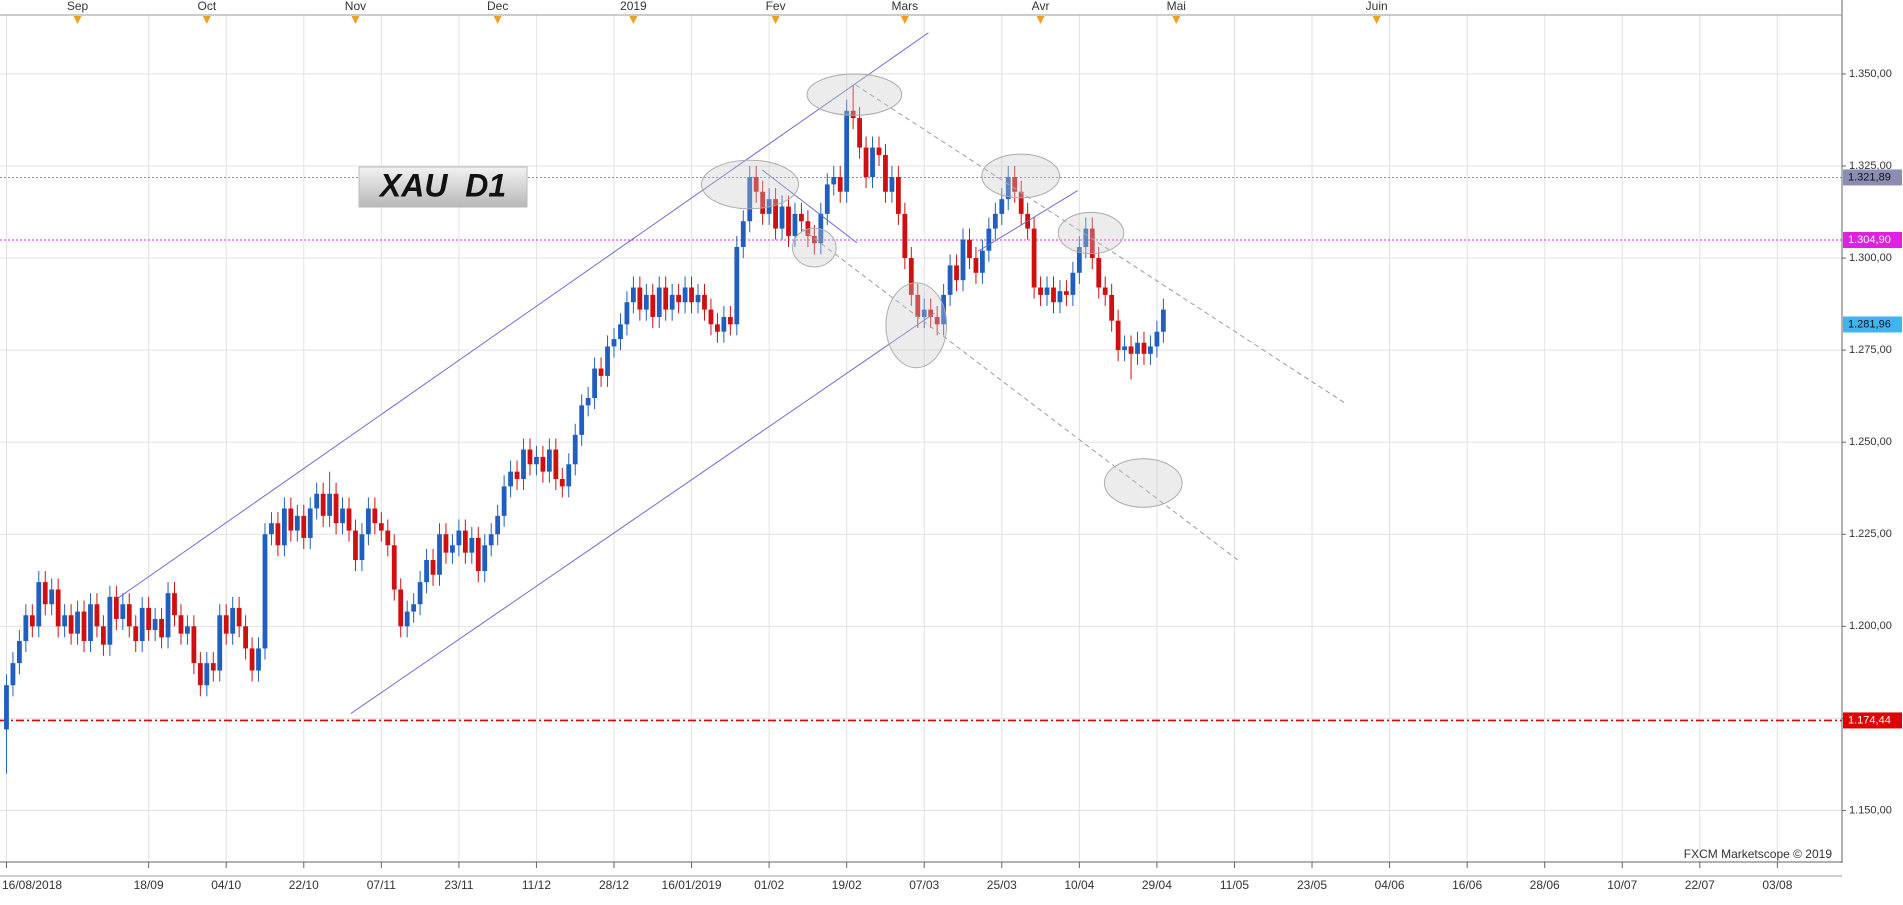 The image size is (1903, 905). I want to click on y-tick-label: 1.300,00, so click(1870, 258).